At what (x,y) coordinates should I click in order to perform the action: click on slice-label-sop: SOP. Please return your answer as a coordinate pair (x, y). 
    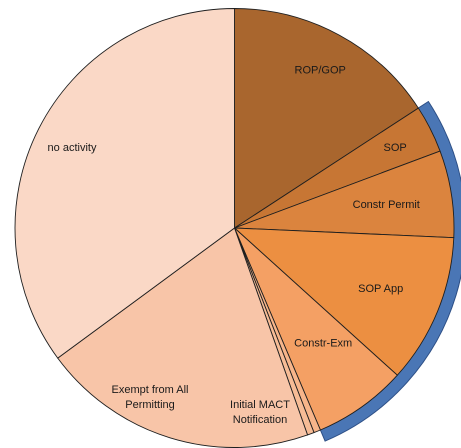
    Looking at the image, I should click on (395, 148).